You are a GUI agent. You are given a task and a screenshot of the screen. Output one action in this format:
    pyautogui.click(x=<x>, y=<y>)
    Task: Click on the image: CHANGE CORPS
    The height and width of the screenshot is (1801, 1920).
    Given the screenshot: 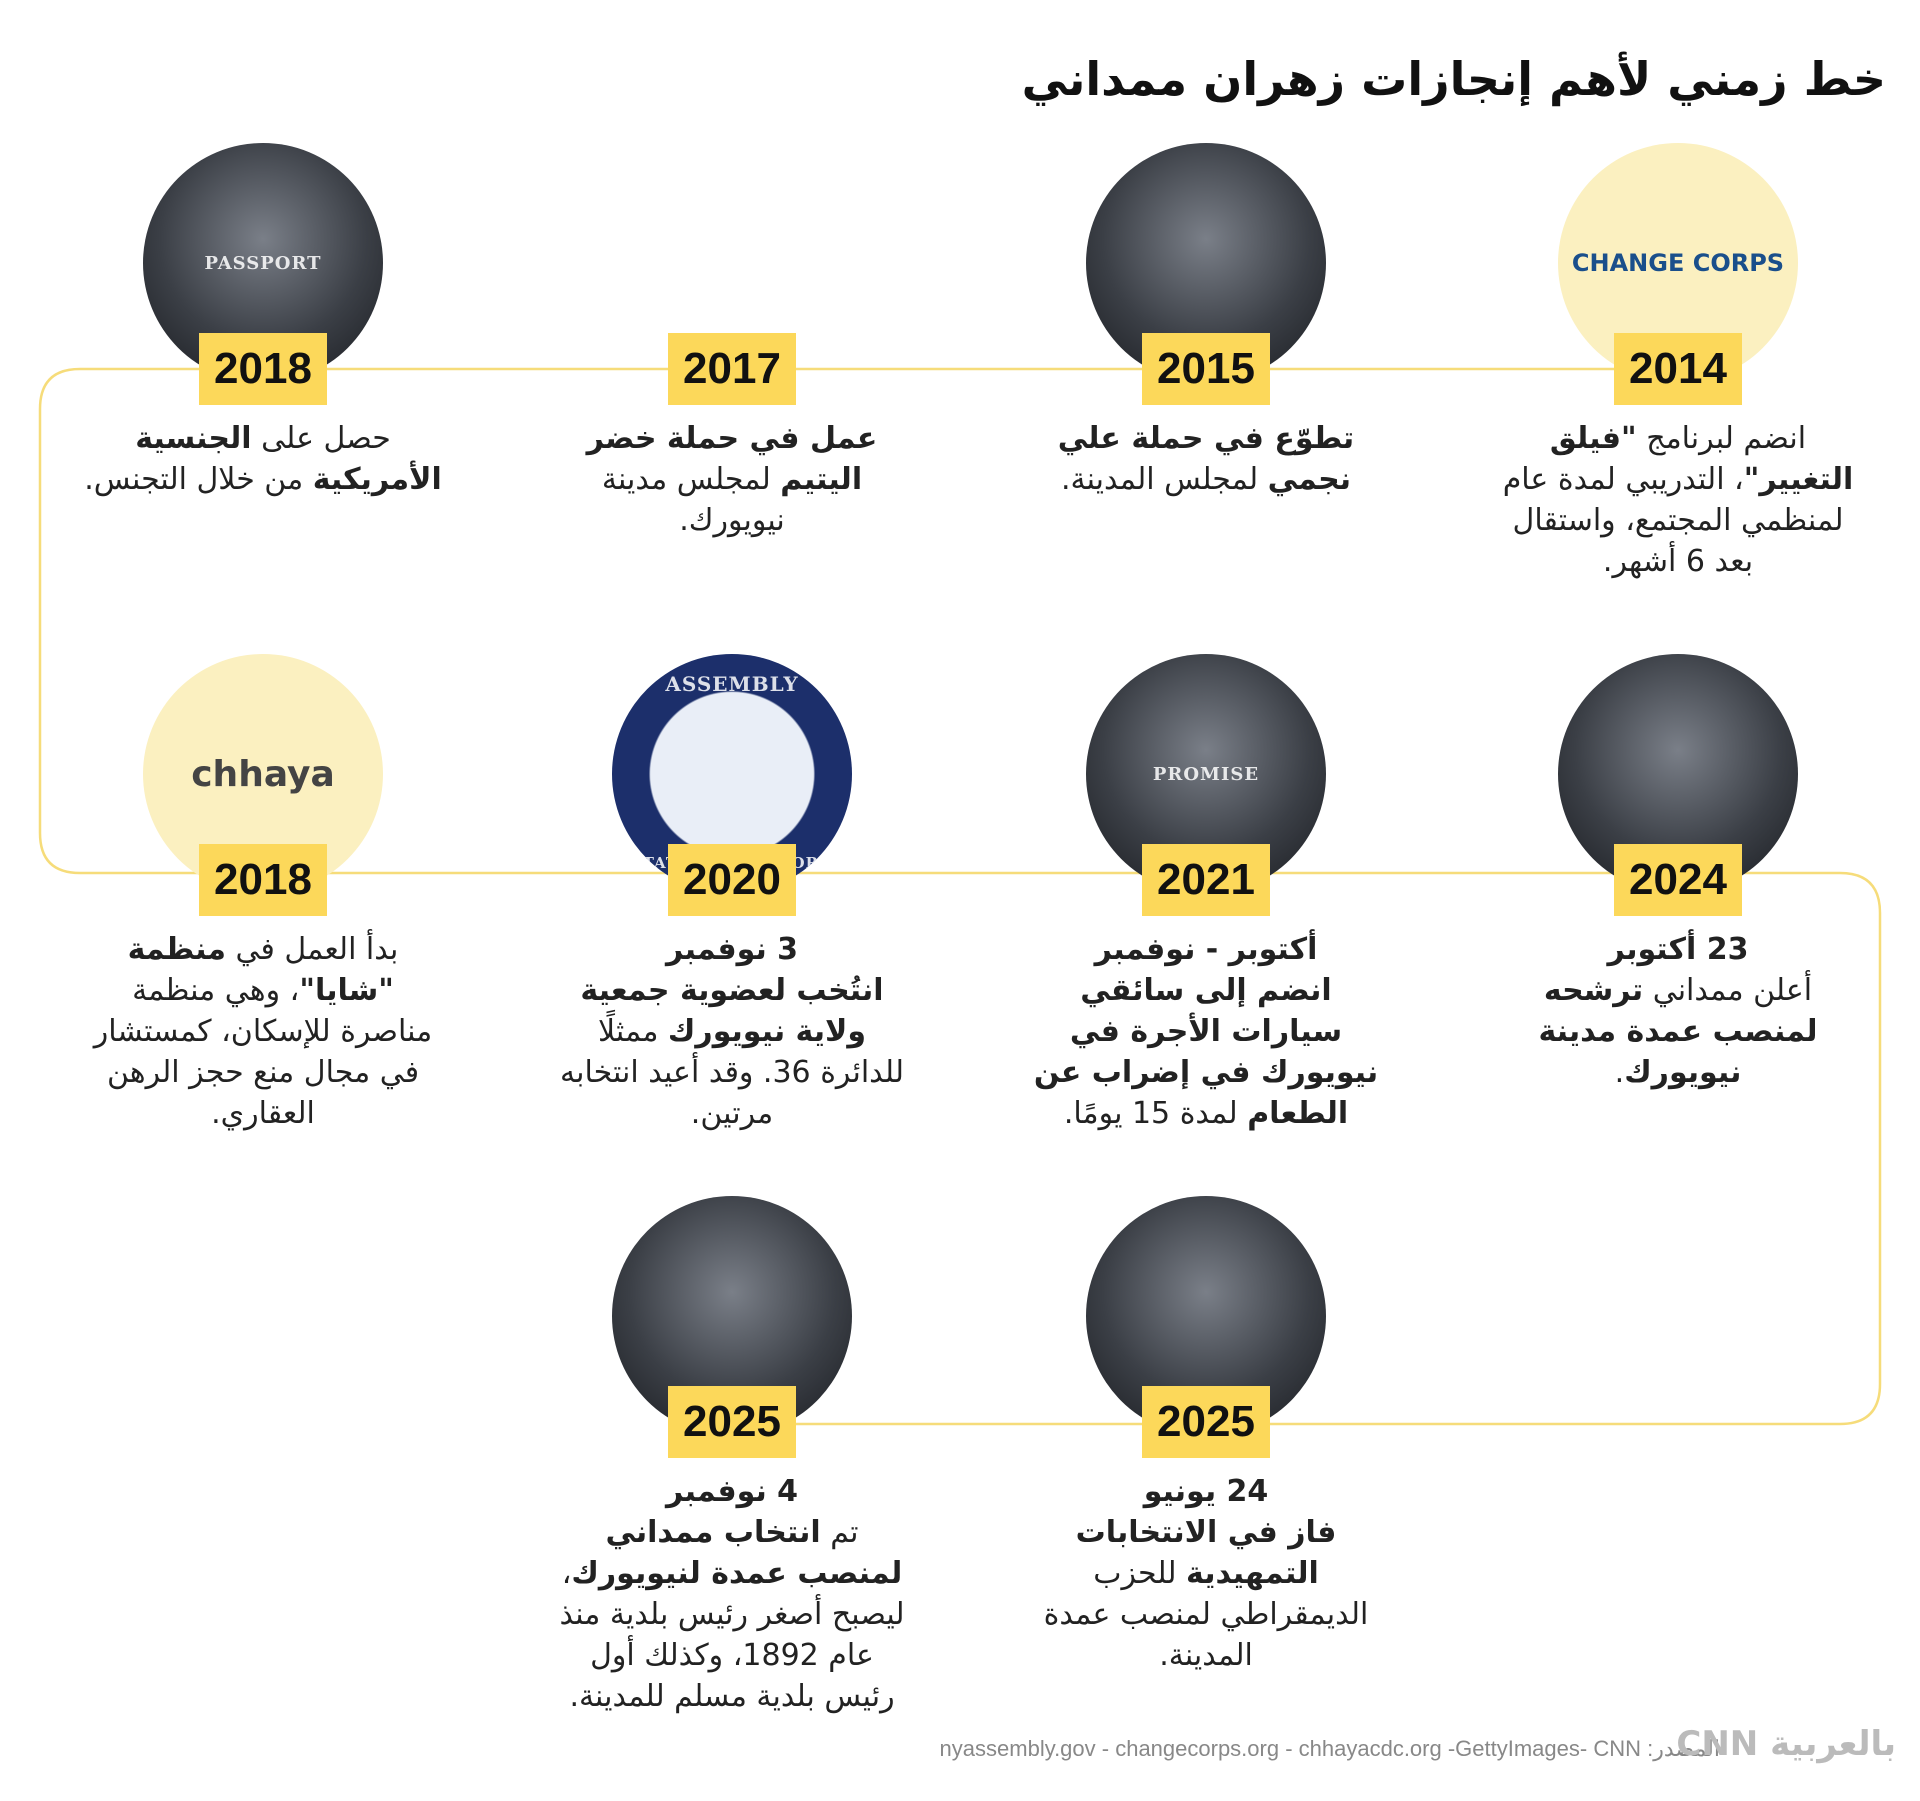 What is the action you would take?
    pyautogui.click(x=1678, y=263)
    